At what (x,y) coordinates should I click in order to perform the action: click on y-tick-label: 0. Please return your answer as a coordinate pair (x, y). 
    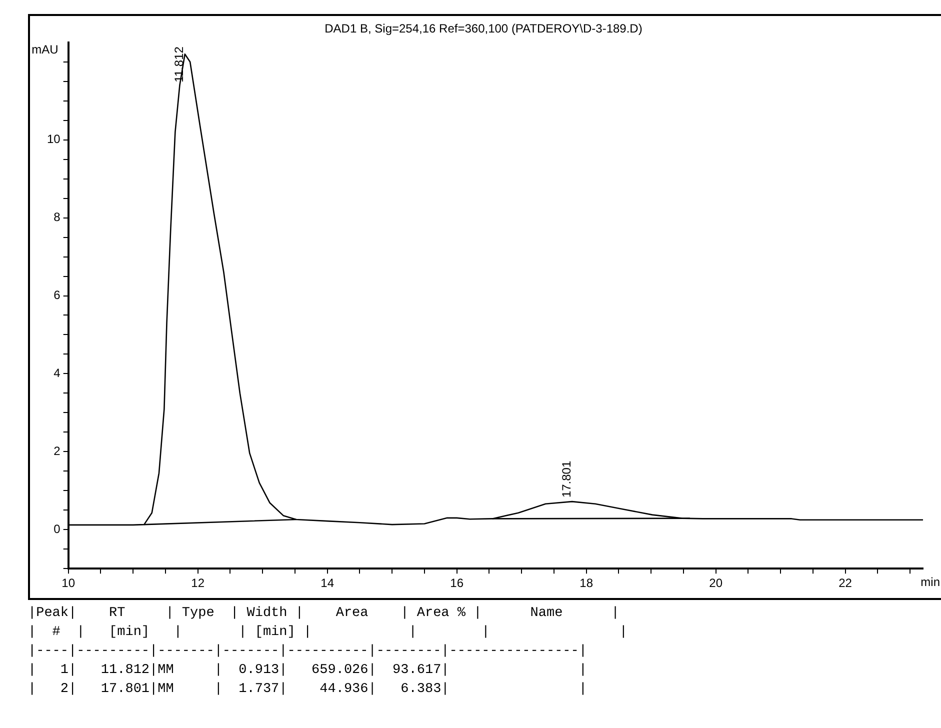
    Looking at the image, I should click on (57, 529).